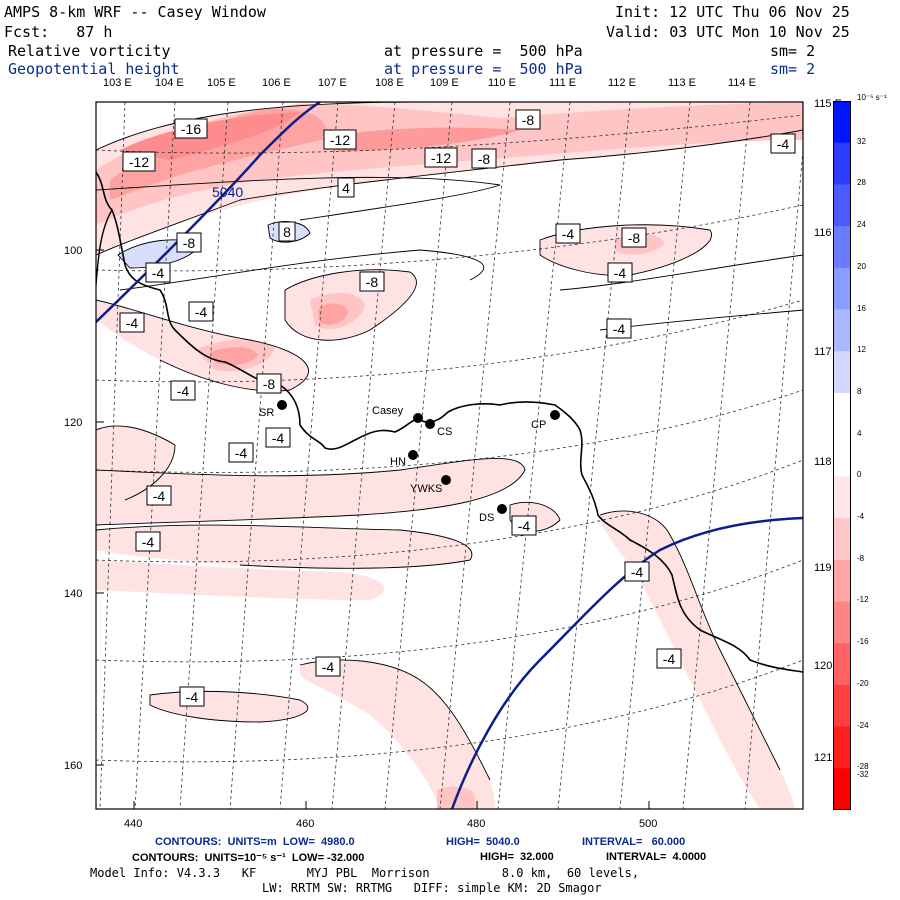 This screenshot has width=900, height=900. Describe the element at coordinates (426, 489) in the screenshot. I see `station-label: YWKS` at that location.